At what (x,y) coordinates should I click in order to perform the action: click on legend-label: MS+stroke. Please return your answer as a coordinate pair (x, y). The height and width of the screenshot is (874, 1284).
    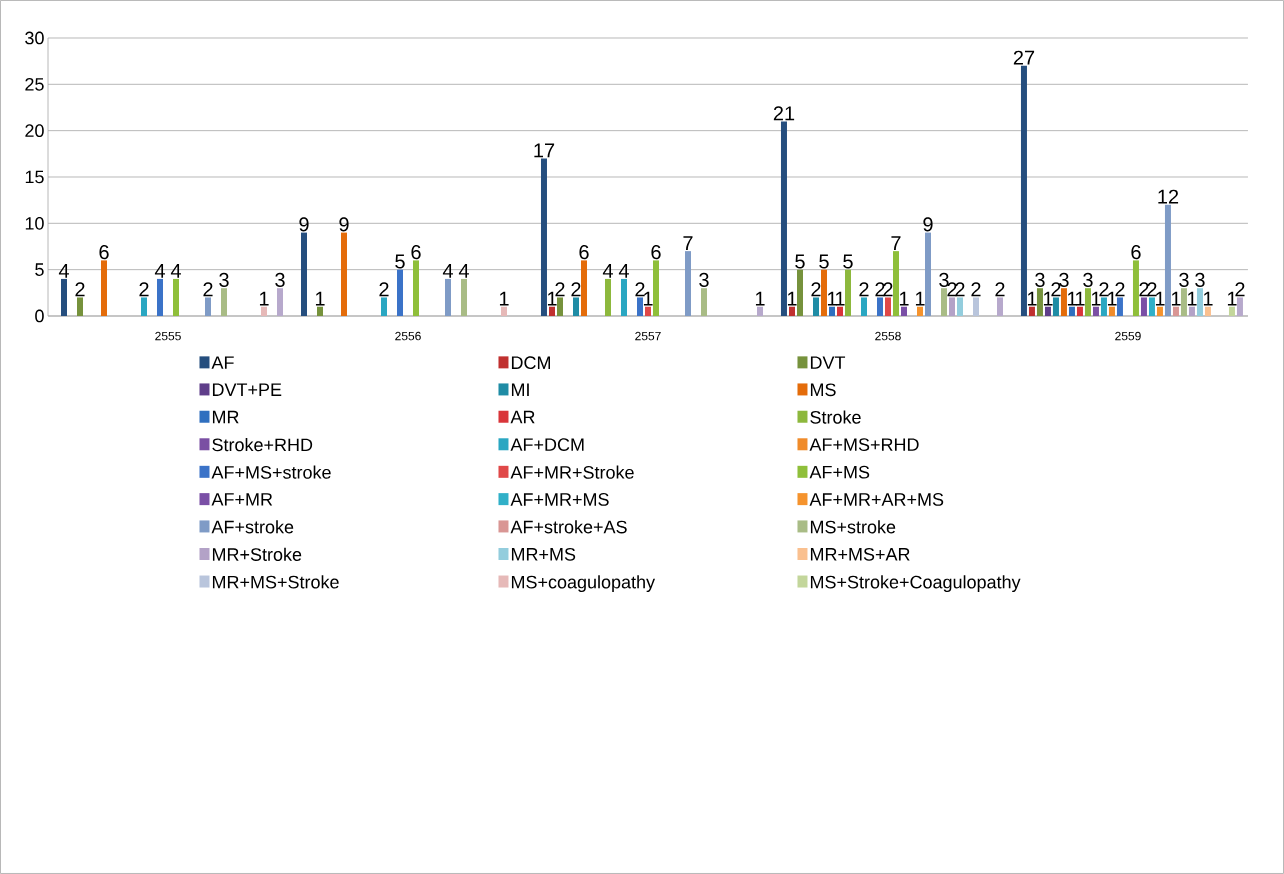
    Looking at the image, I should click on (853, 527).